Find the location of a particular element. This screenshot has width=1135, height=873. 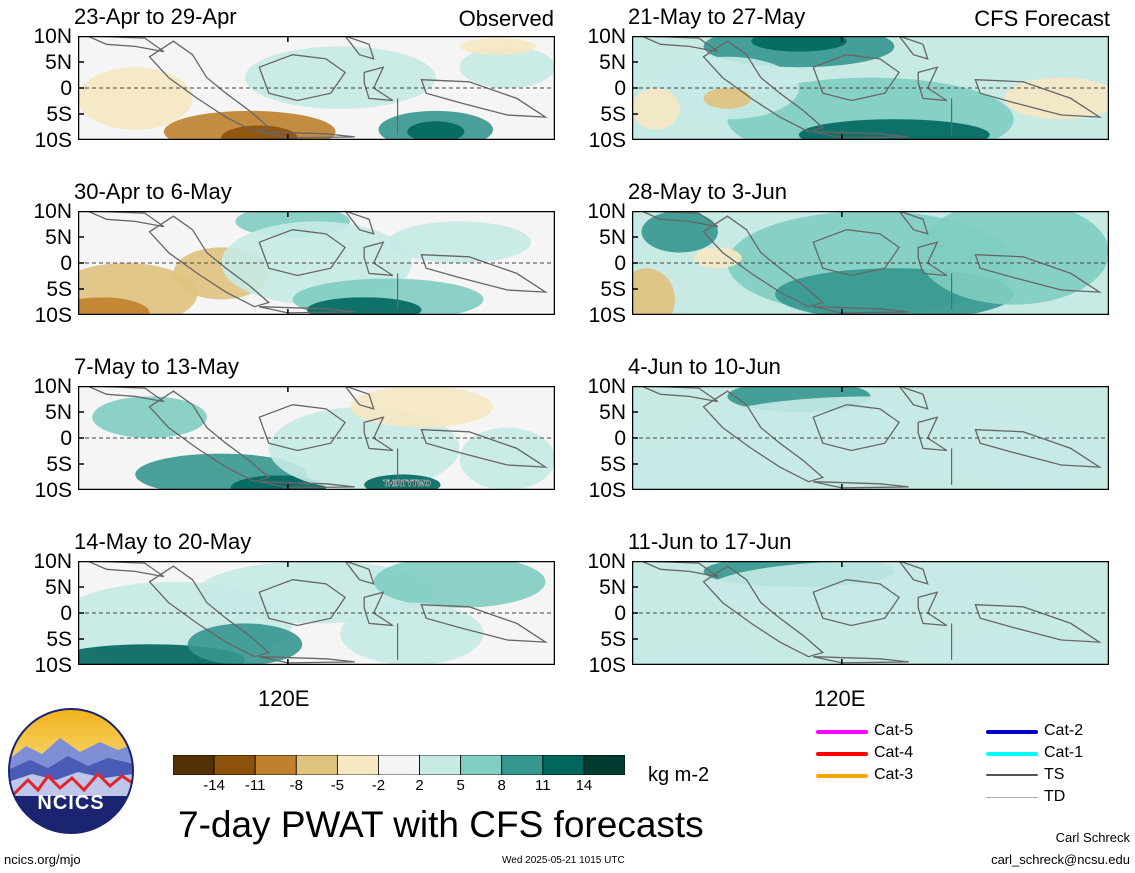

colorbar-unit: kg m-2 is located at coordinates (679, 775).